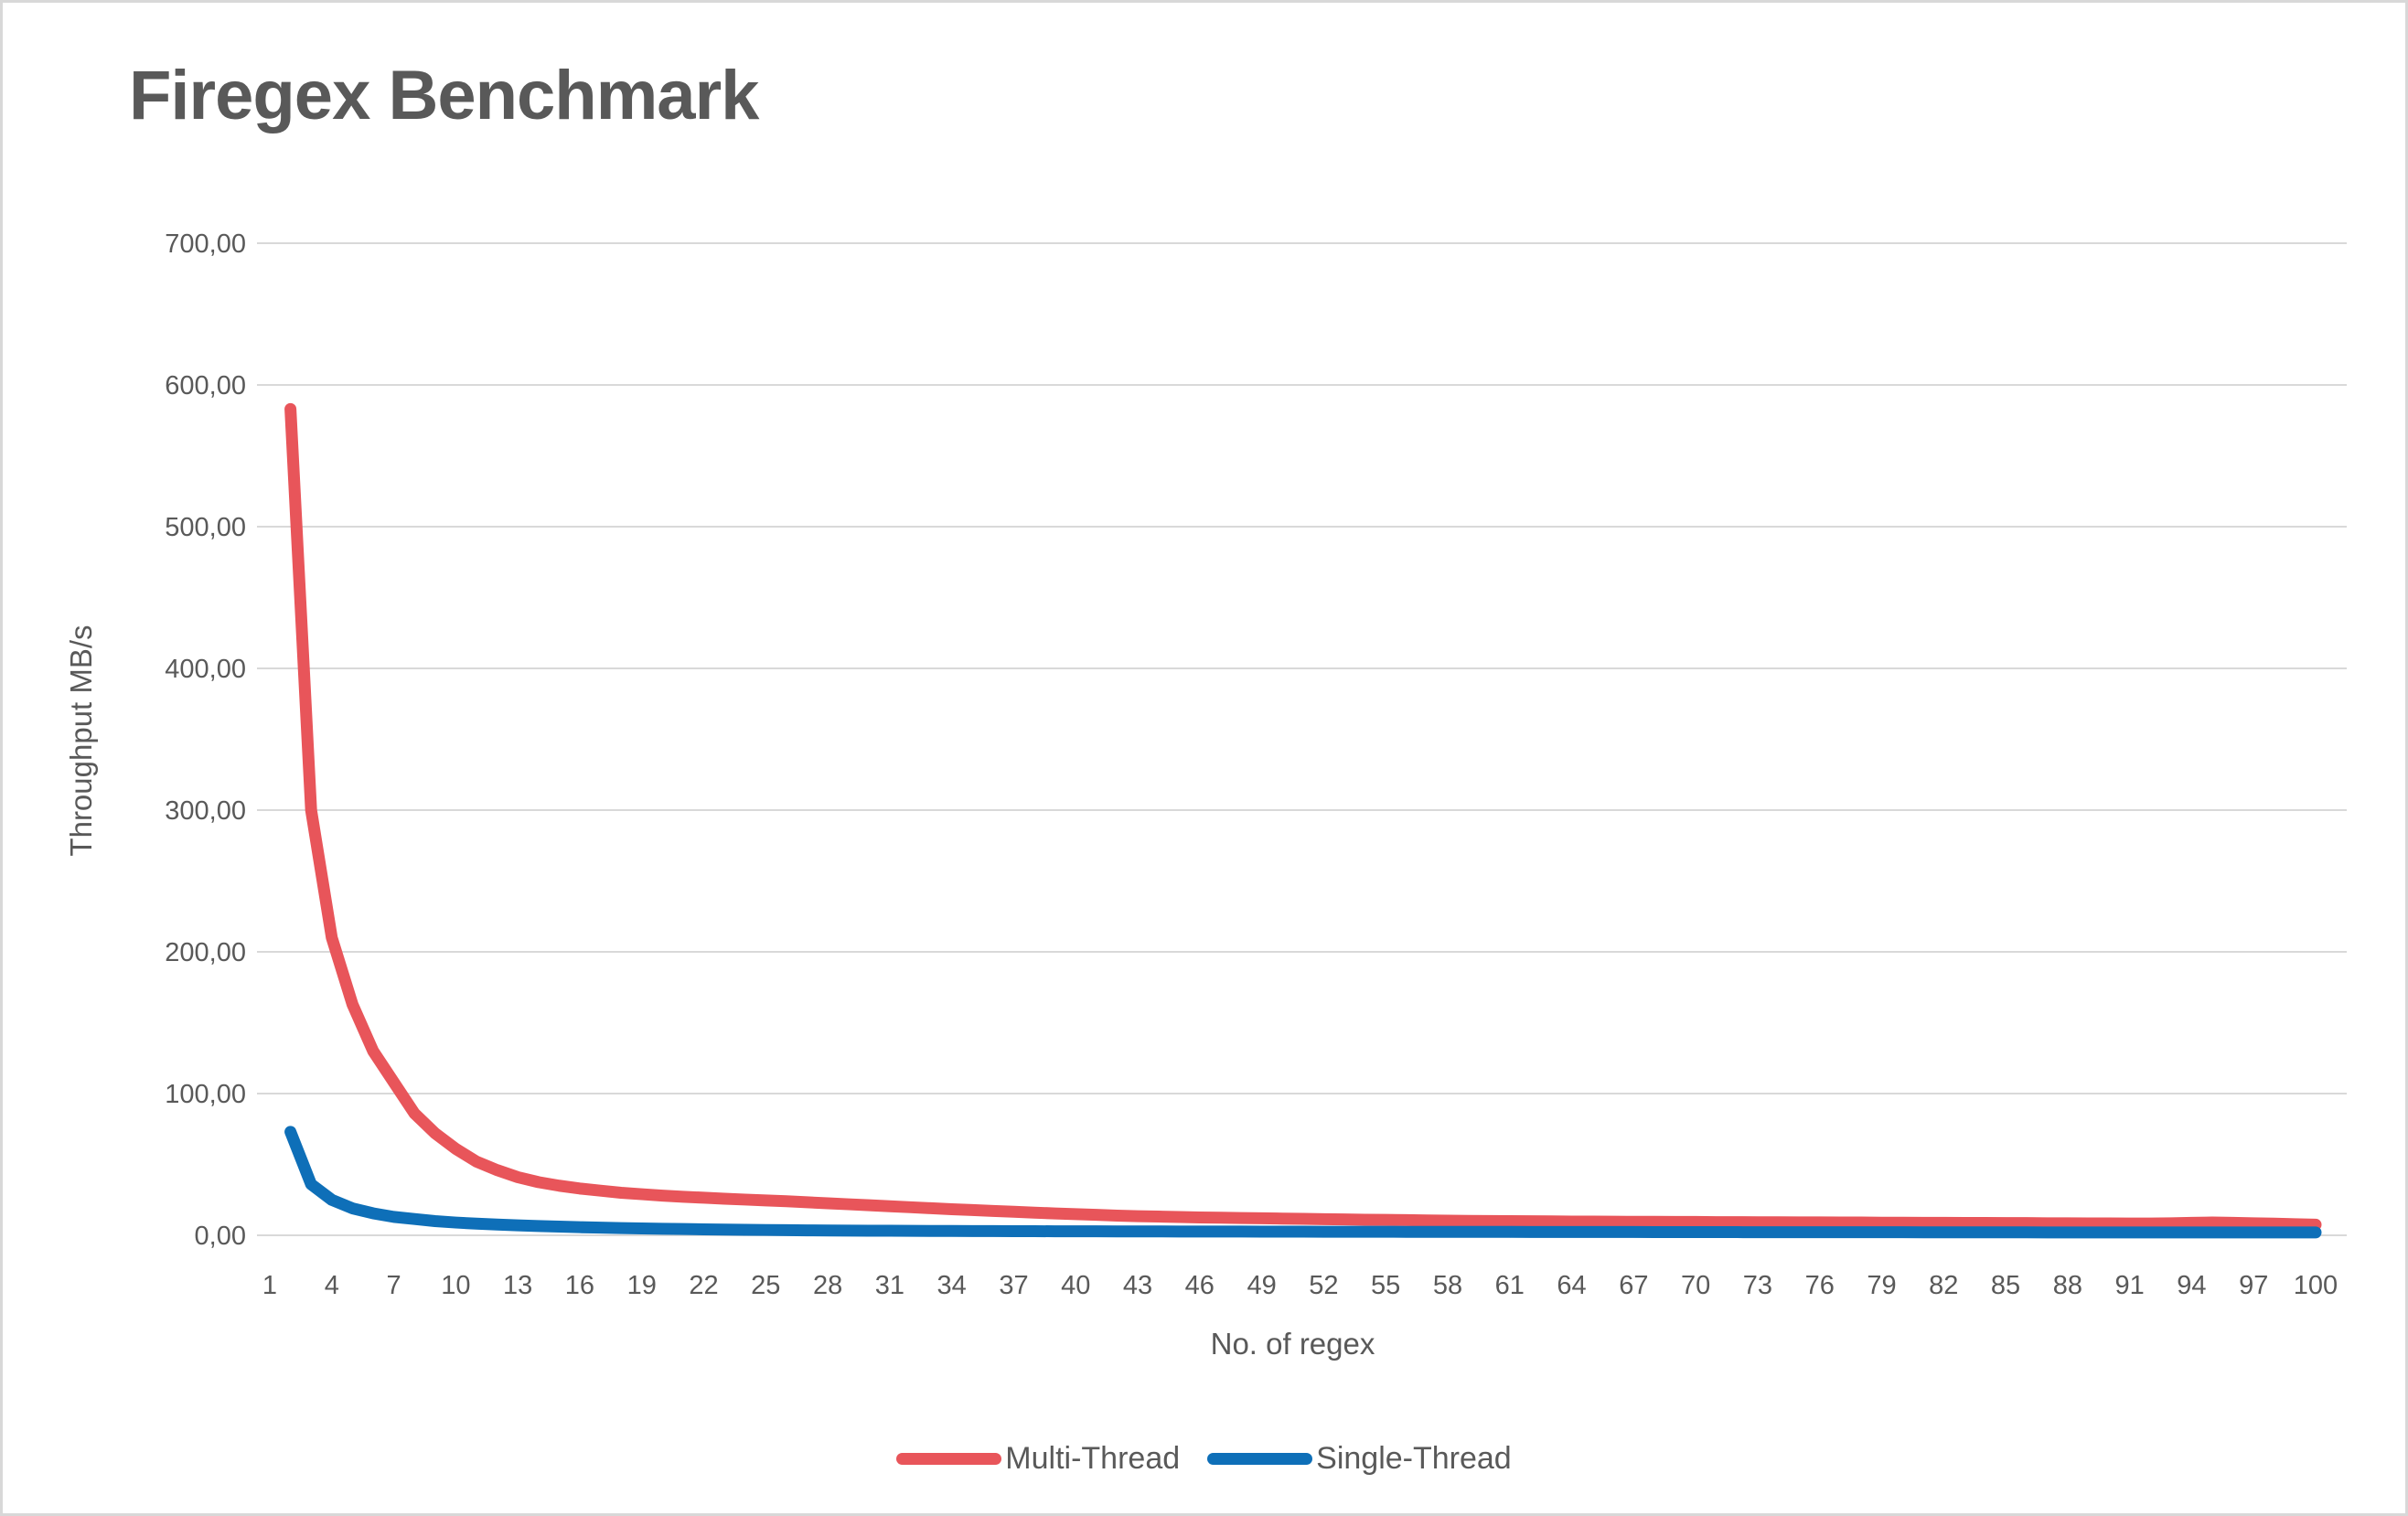  Describe the element at coordinates (2191, 1285) in the screenshot. I see `x-tick-label: 94` at that location.